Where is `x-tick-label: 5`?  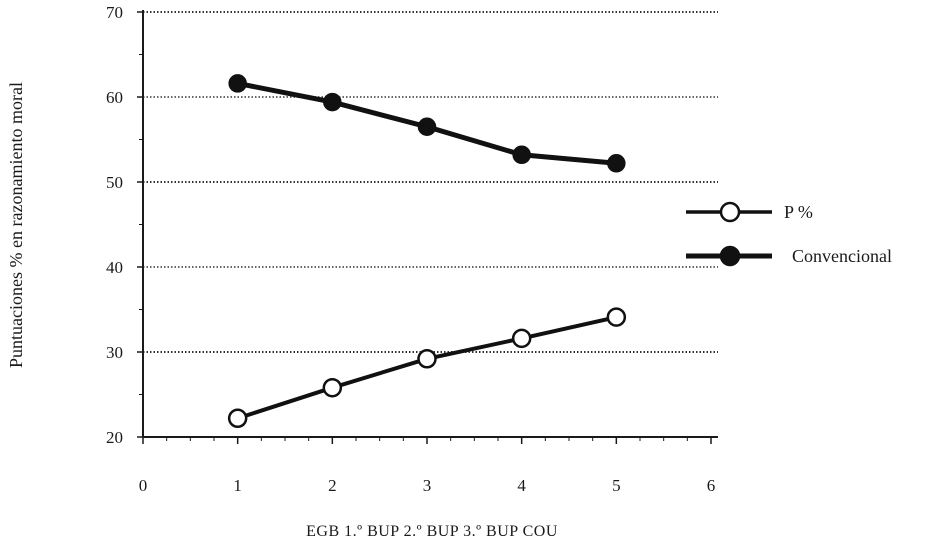
x-tick-label: 5 is located at coordinates (616, 485).